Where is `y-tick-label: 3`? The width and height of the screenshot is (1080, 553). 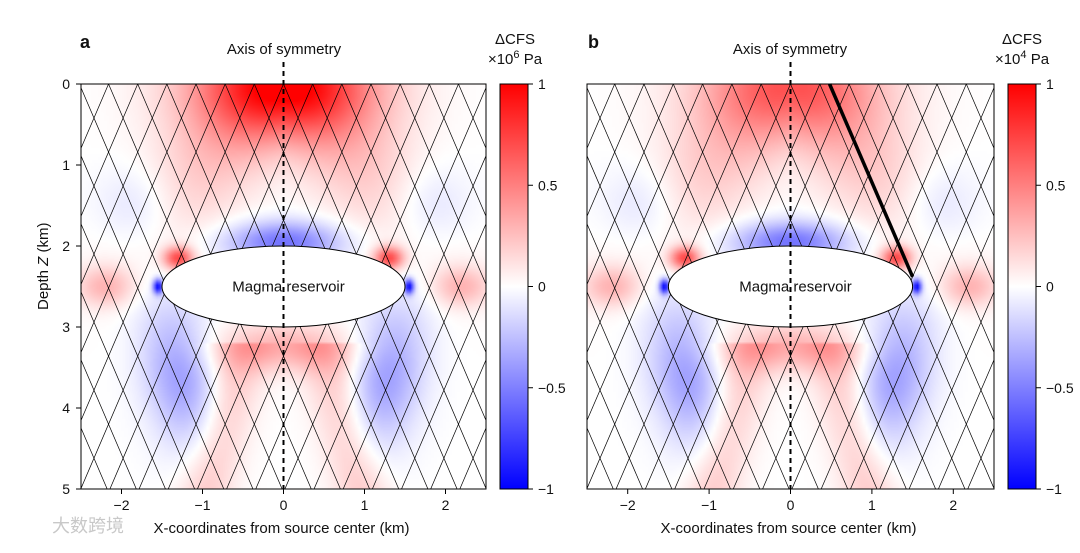
y-tick-label: 3 is located at coordinates (66, 327).